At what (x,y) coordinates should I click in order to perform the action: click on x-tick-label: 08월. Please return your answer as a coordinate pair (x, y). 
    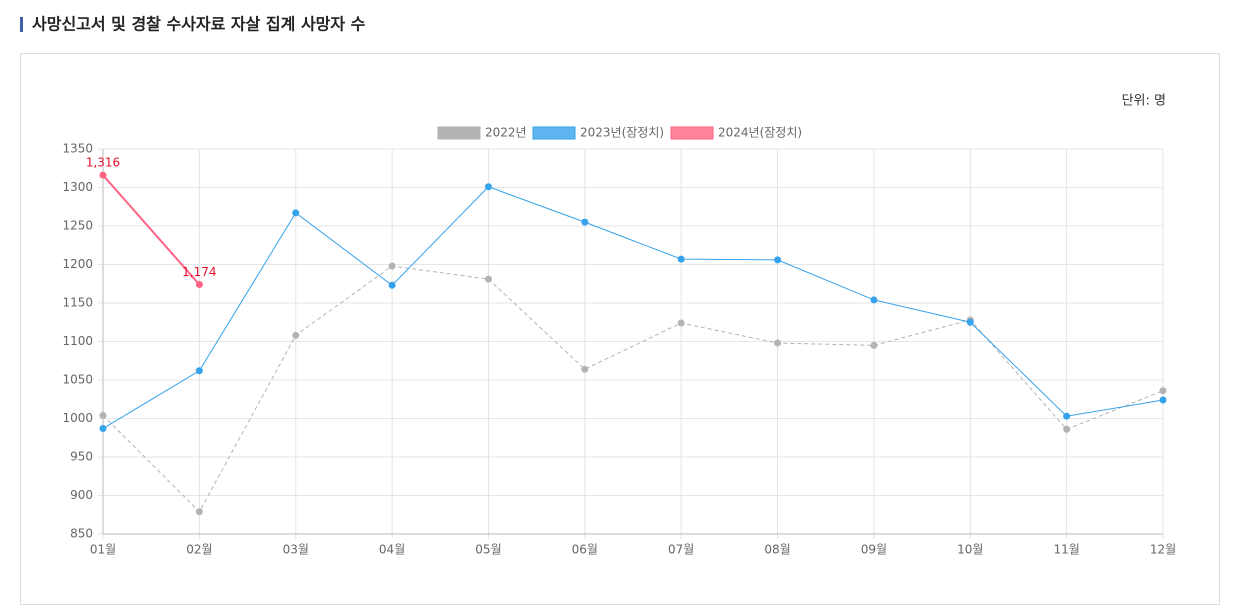
    Looking at the image, I should click on (777, 550).